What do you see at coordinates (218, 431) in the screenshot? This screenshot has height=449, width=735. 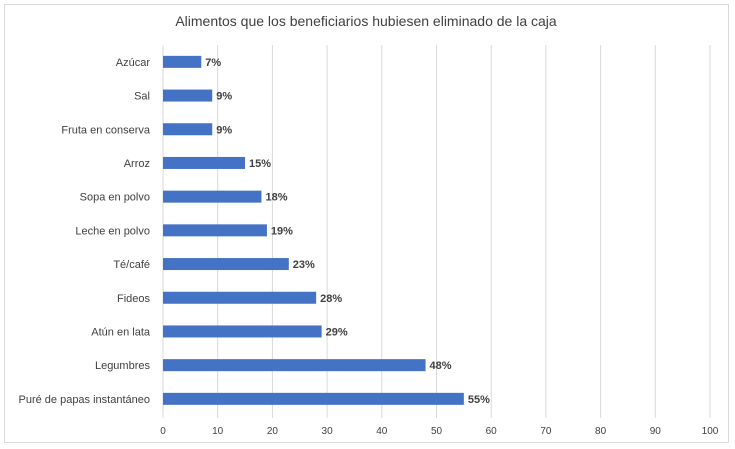 I see `x-tick-label: 10` at bounding box center [218, 431].